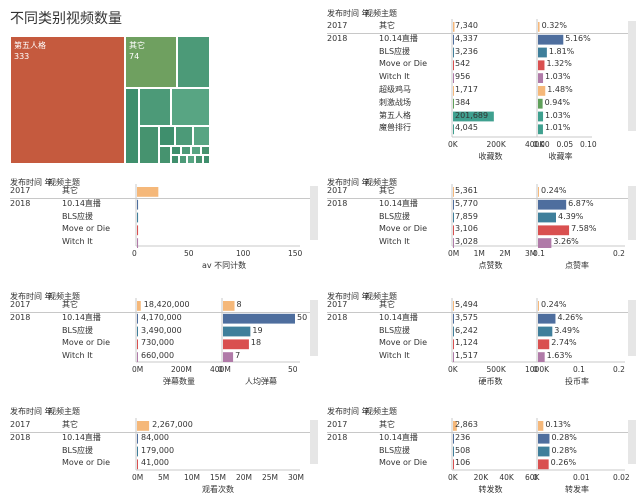 The height and width of the screenshot is (499, 640). Describe the element at coordinates (466, 38) in the screenshot. I see `value-label: 4,337` at that location.